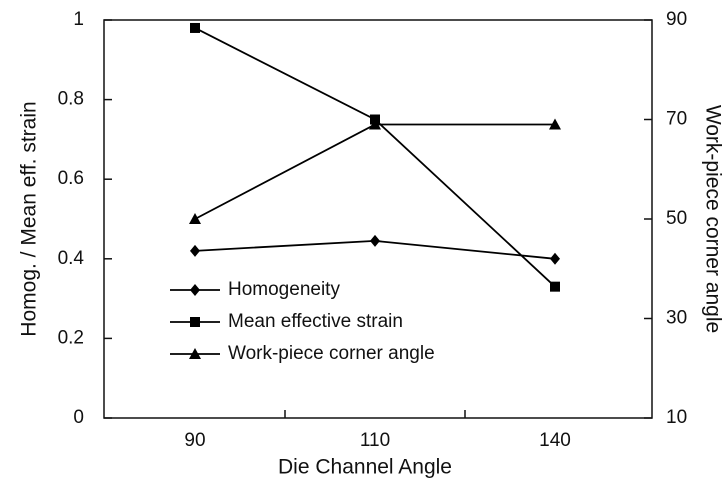  What do you see at coordinates (71, 178) in the screenshot?
I see `y-tick-label: 0.6` at bounding box center [71, 178].